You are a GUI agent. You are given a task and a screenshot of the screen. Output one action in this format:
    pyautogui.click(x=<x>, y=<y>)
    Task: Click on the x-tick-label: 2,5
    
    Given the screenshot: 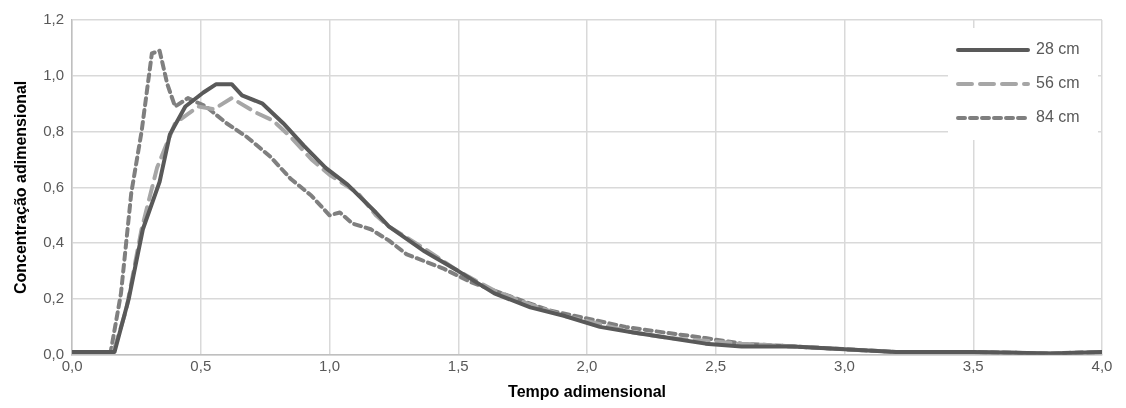 What is the action you would take?
    pyautogui.click(x=716, y=365)
    